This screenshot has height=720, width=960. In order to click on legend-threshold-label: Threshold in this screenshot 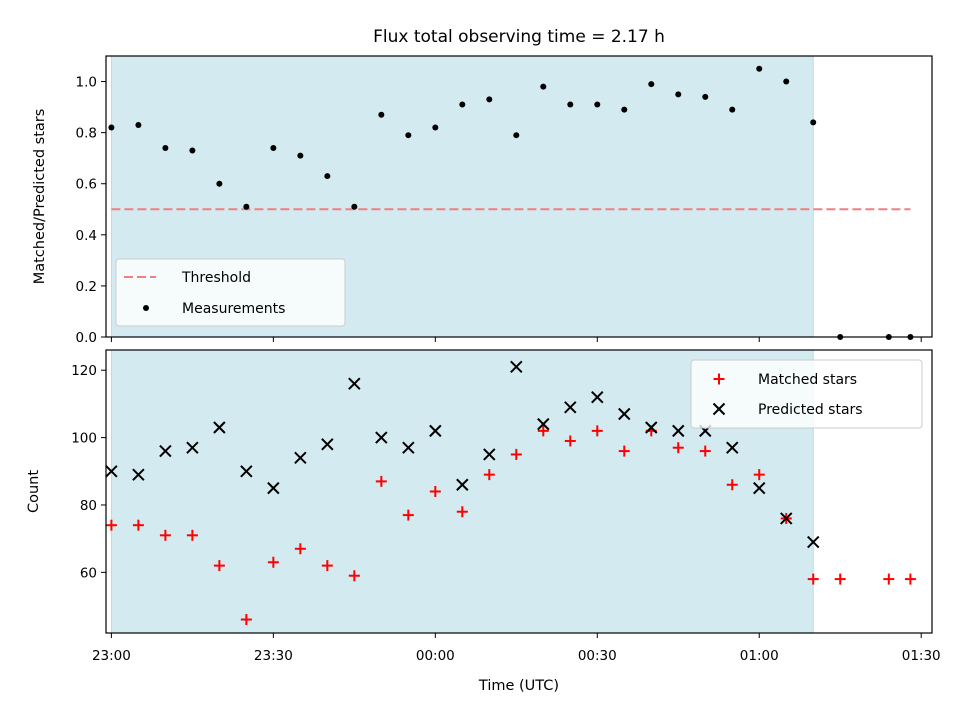, I will do `click(216, 278)`.